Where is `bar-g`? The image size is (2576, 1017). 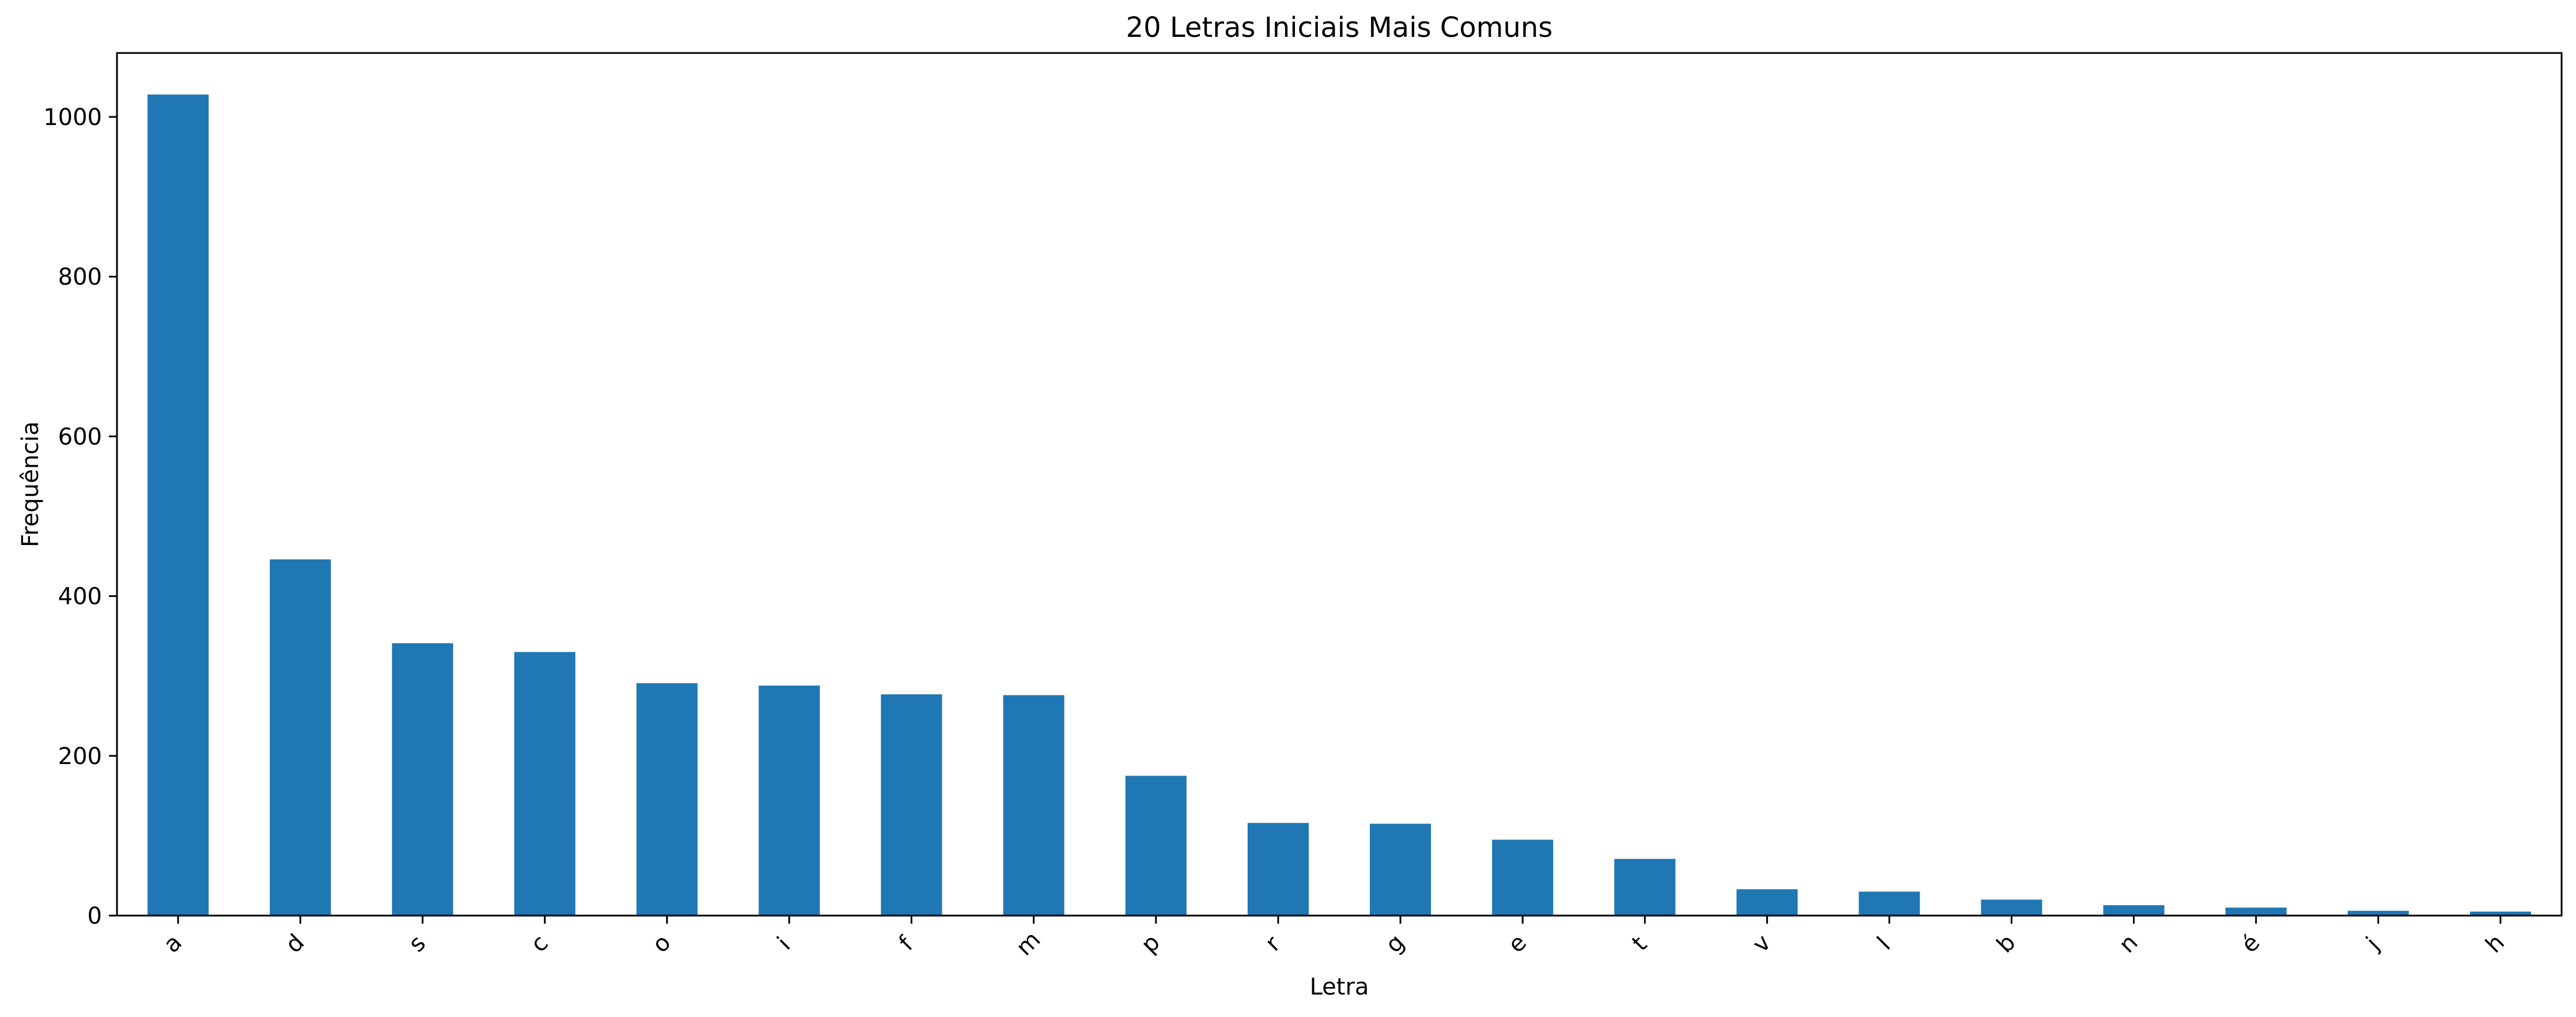
bar-g is located at coordinates (1400, 869).